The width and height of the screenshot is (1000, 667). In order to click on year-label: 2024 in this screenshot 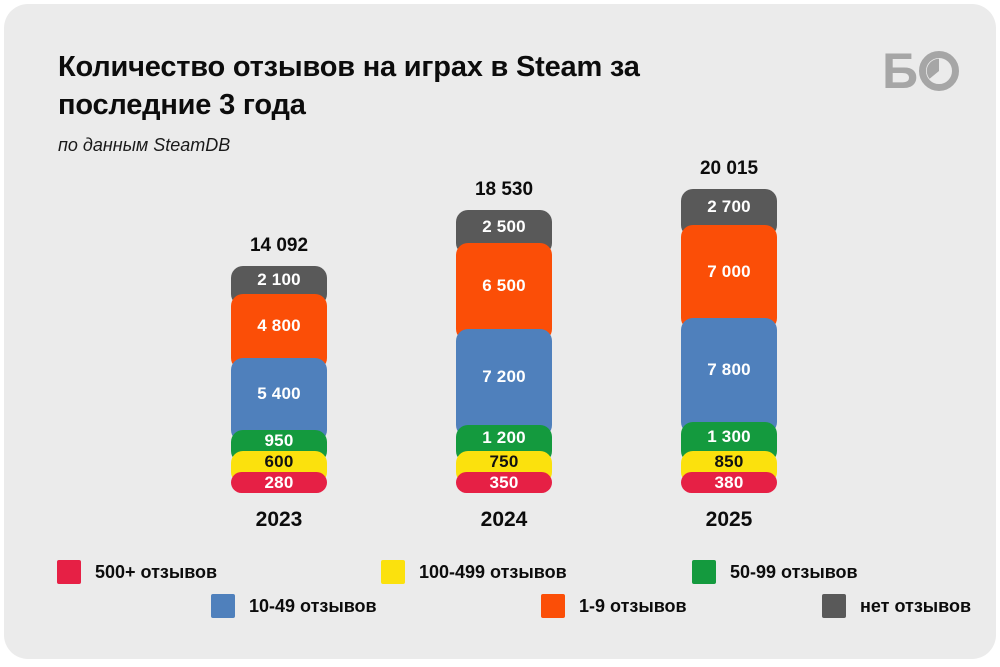, I will do `click(504, 519)`.